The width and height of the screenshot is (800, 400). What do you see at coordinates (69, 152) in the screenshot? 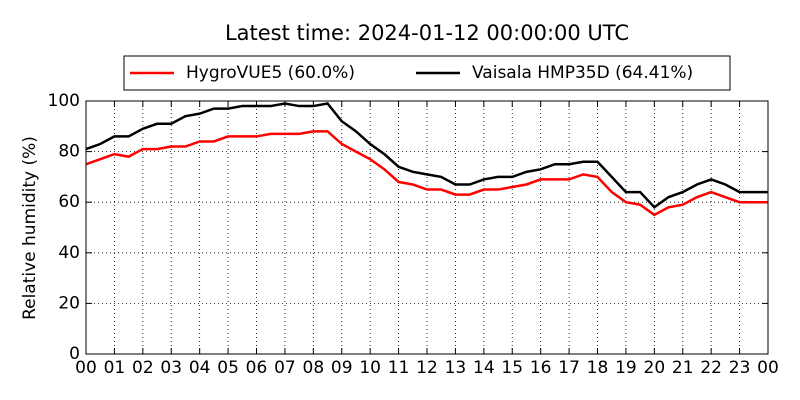
I see `y-tick-label: 80` at bounding box center [69, 152].